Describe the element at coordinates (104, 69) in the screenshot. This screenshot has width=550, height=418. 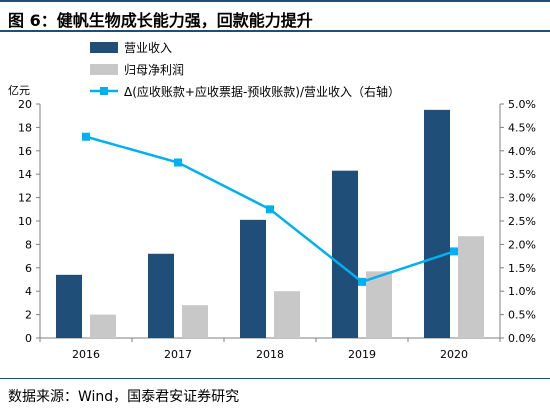
I see `legend-swatch-net-profit` at that location.